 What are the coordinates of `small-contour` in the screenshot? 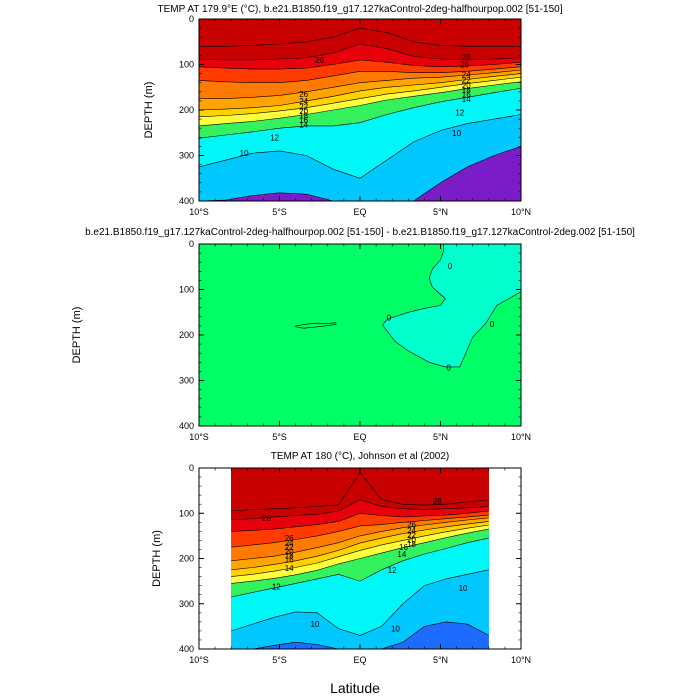 It's located at (316, 325).